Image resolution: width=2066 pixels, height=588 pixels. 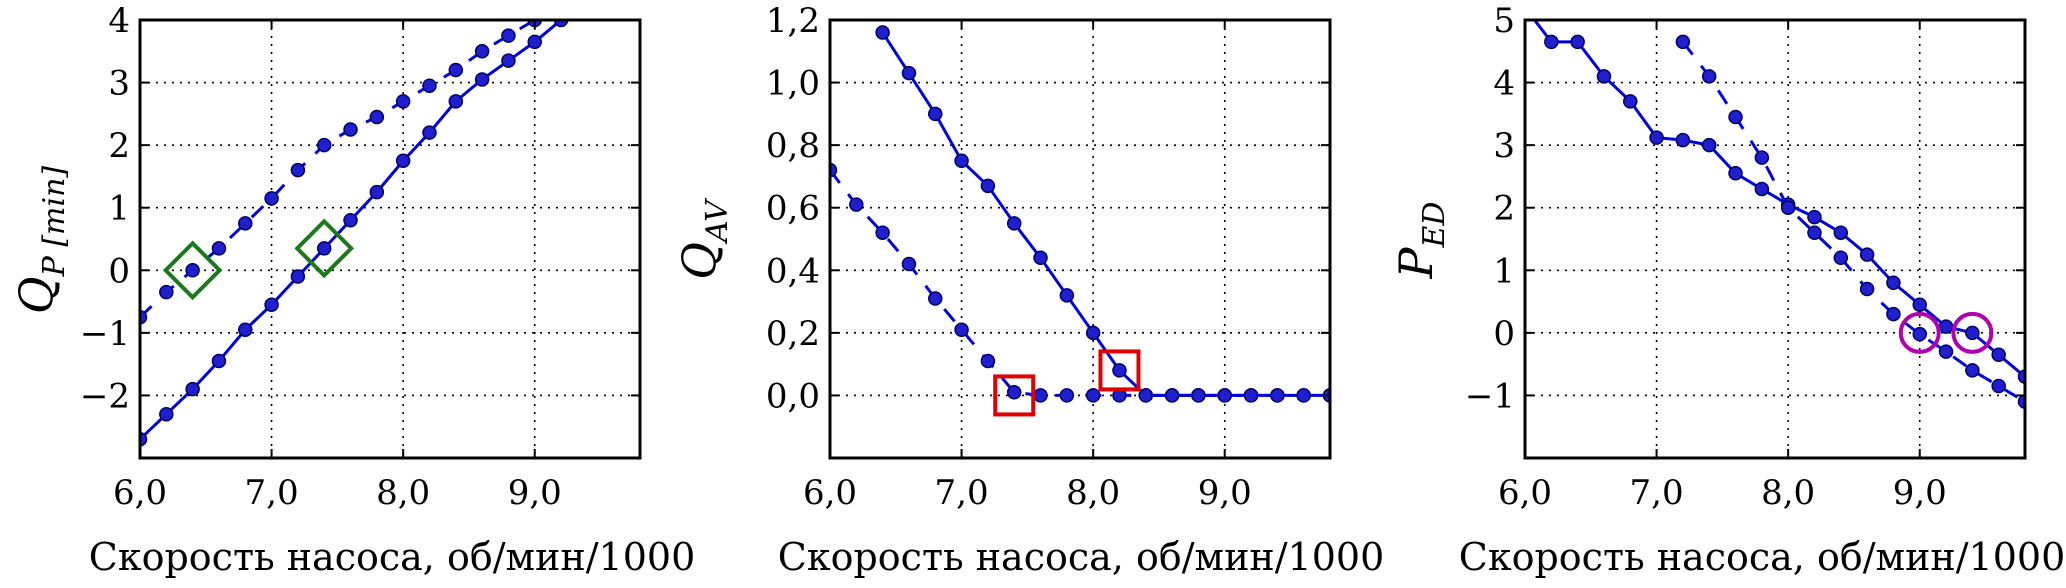 I want to click on y-axis-label: QAV, so click(x=703, y=238).